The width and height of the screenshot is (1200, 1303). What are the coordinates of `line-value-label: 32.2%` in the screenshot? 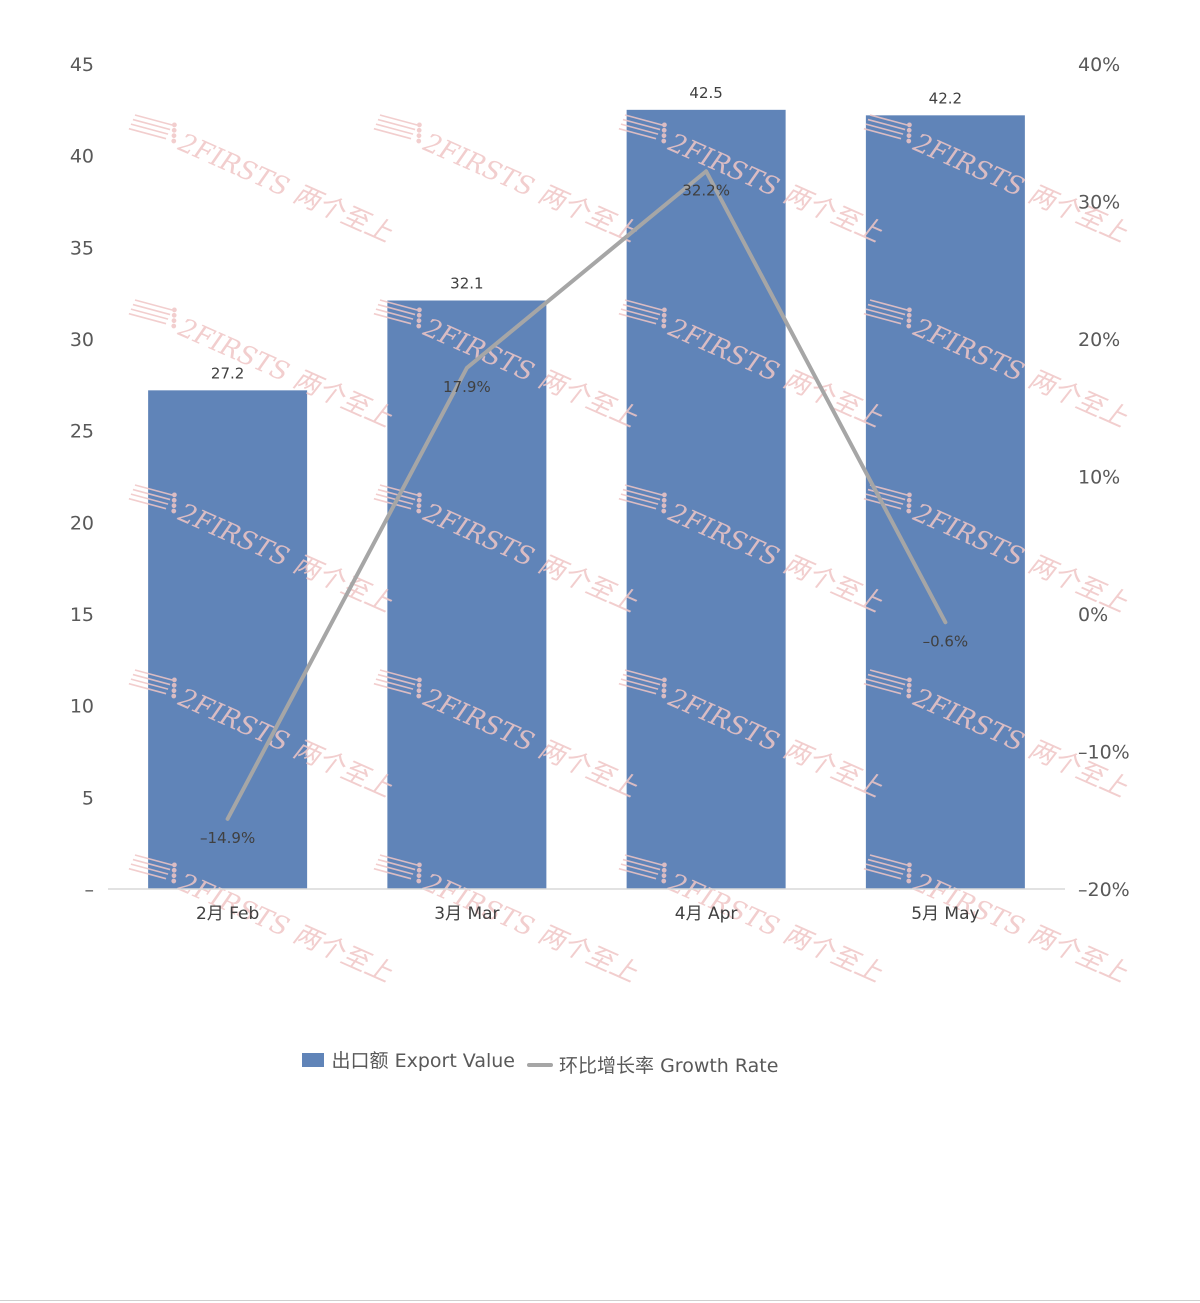 It's located at (706, 190).